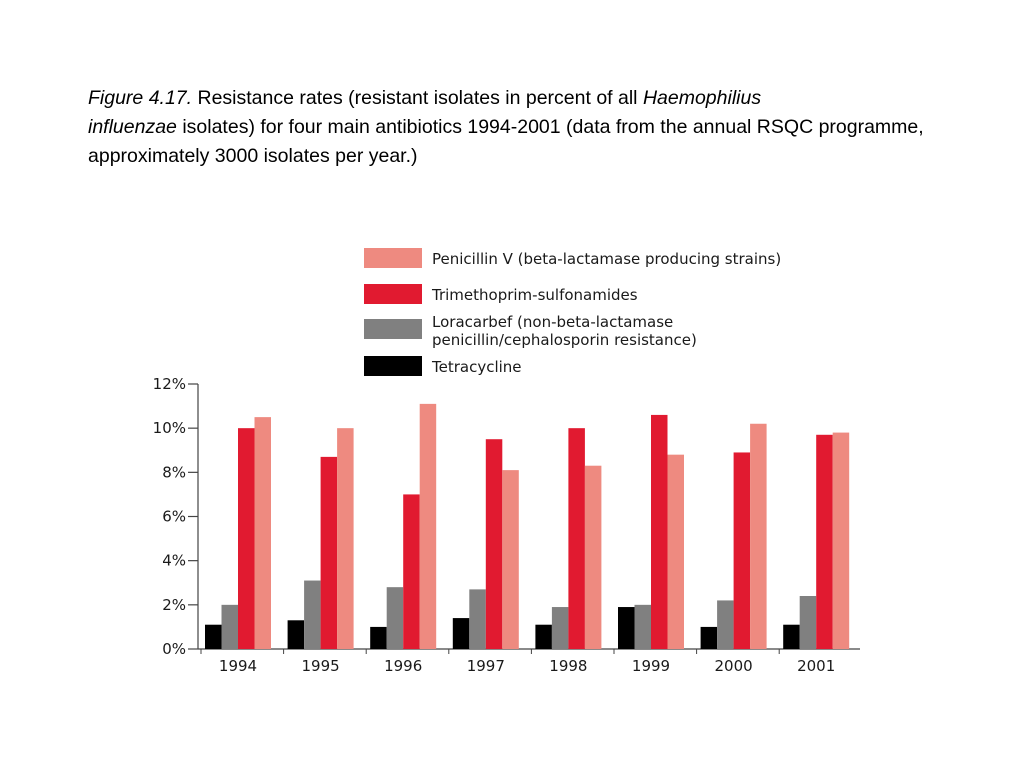 This screenshot has width=1024, height=768. I want to click on y-tick-label: 6%, so click(174, 517).